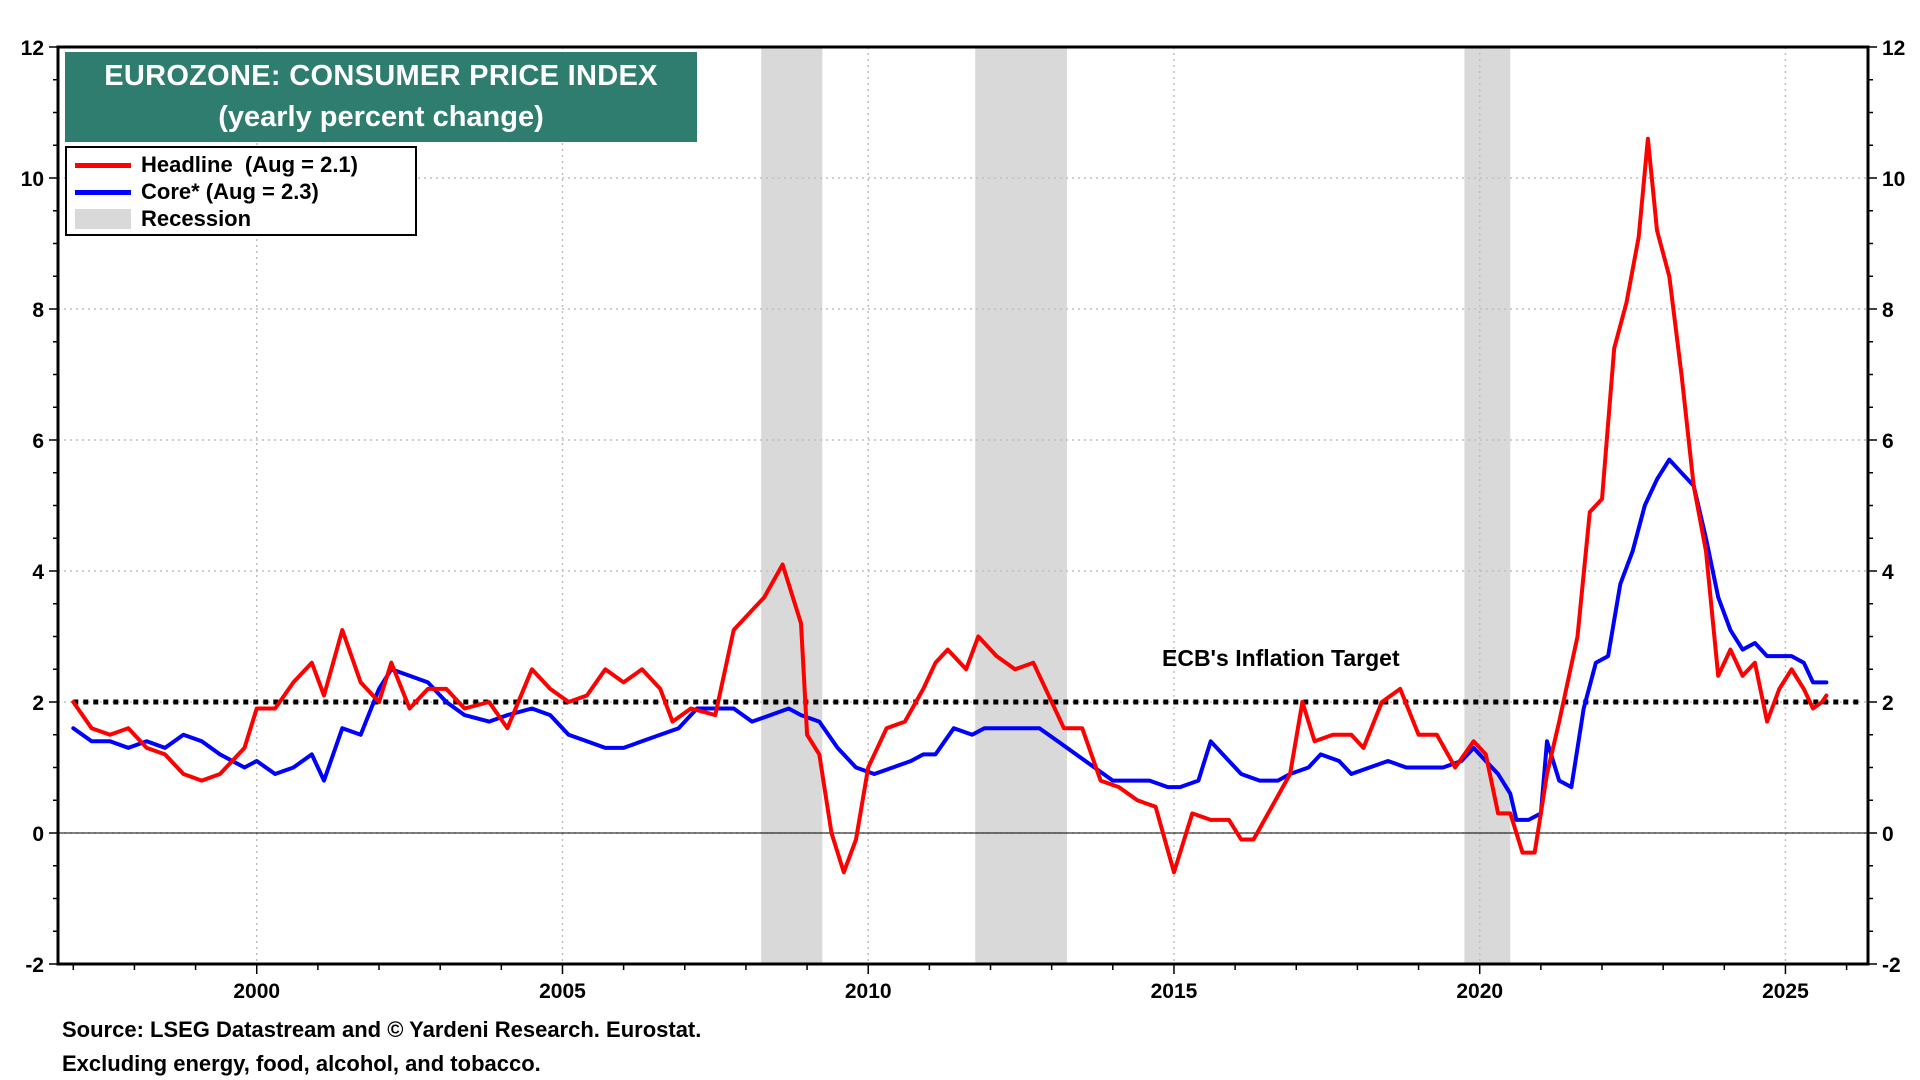 This screenshot has height=1080, width=1920. What do you see at coordinates (249, 164) in the screenshot?
I see `legend-label-headline: Headline (Aug = 2.1)` at bounding box center [249, 164].